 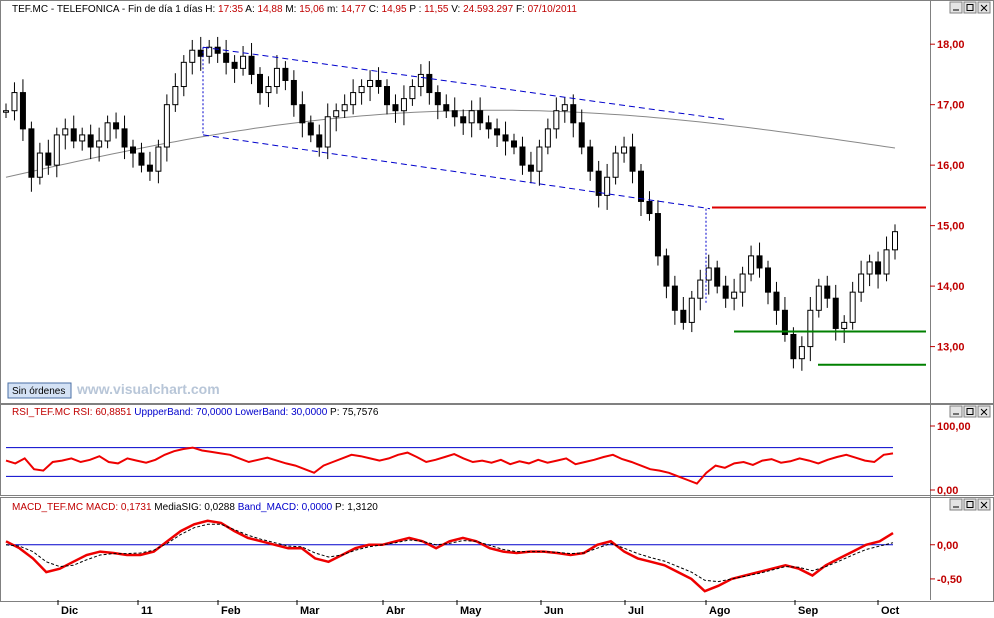 What do you see at coordinates (165, 9) in the screenshot?
I see `timeframe-text: Fin de día 1 días` at bounding box center [165, 9].